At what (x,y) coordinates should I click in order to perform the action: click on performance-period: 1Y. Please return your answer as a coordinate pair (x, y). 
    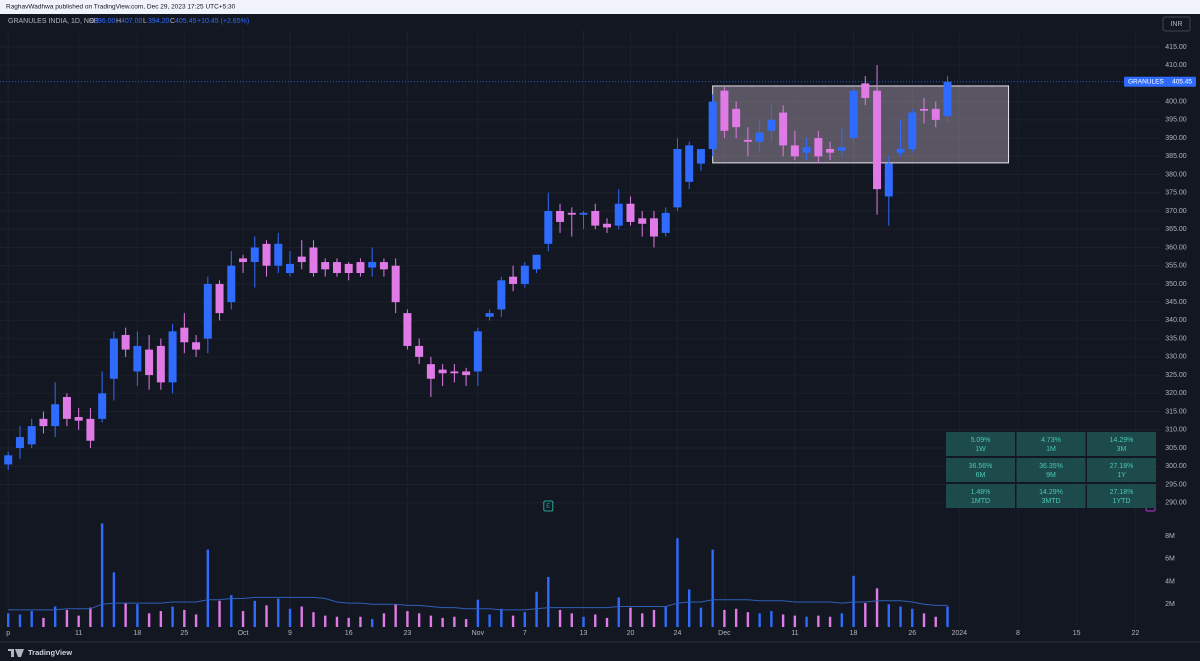
    Looking at the image, I should click on (1121, 475).